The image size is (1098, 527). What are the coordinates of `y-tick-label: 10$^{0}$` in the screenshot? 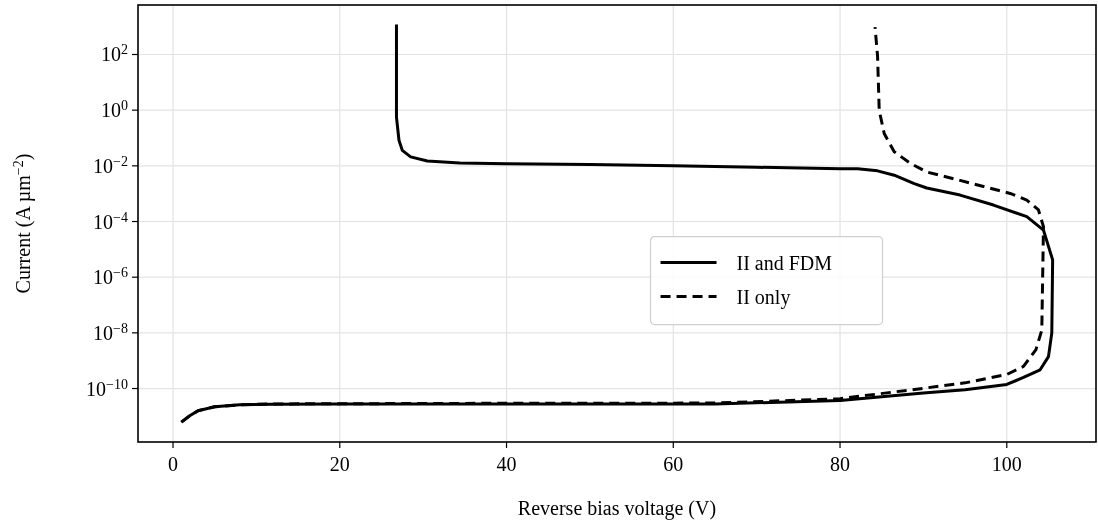 It's located at (114, 109).